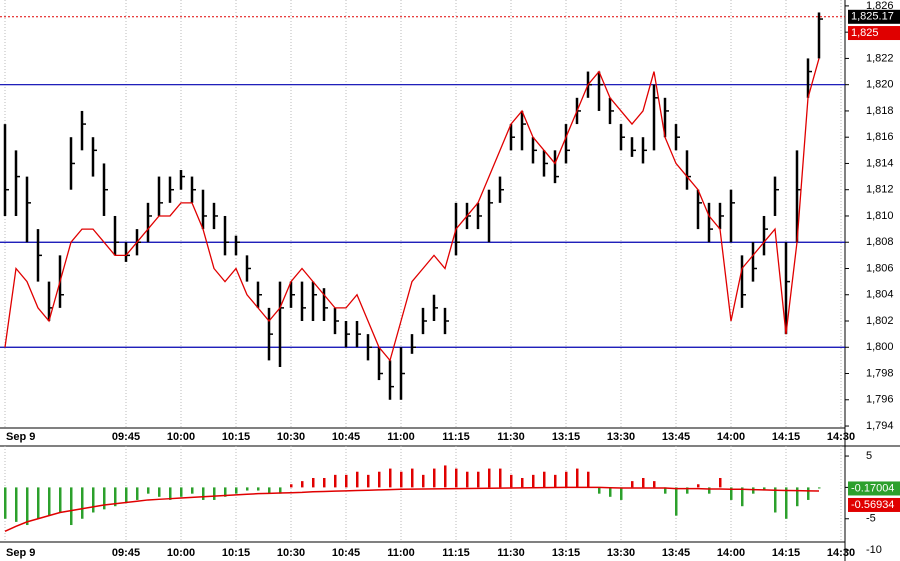 The height and width of the screenshot is (561, 900). I want to click on signal-line, so click(412, 509).